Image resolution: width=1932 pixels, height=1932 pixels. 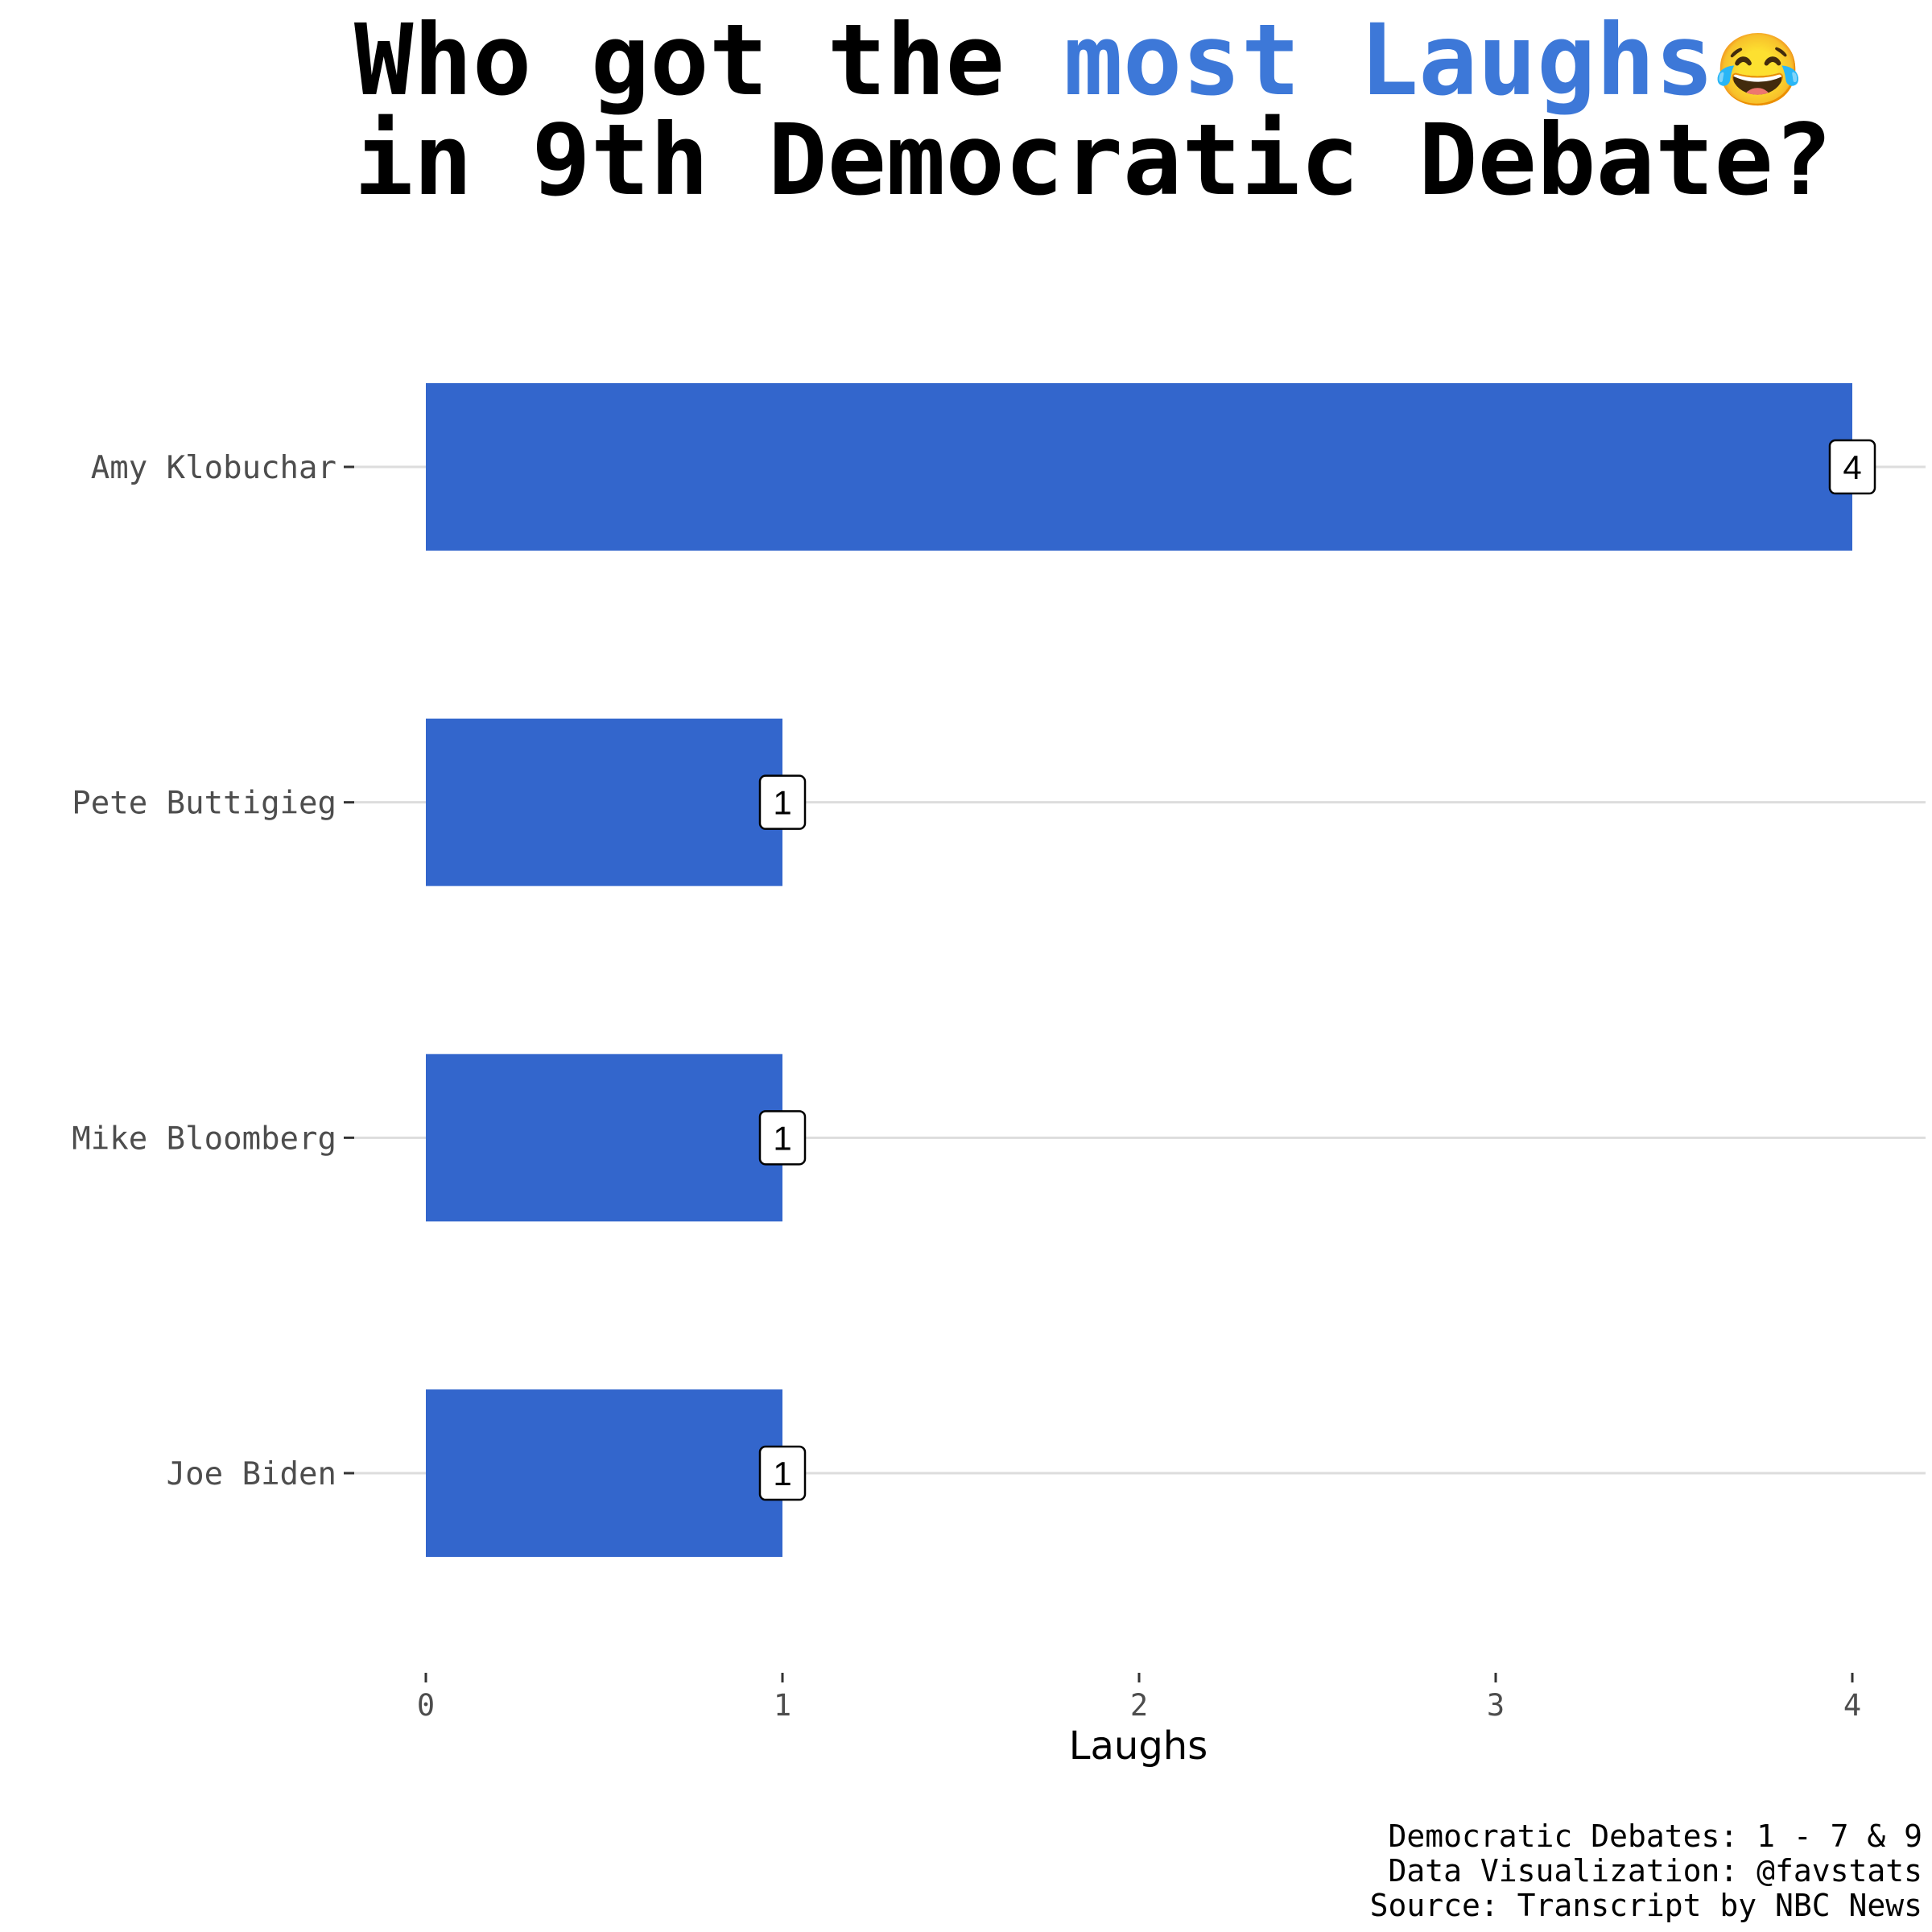 I want to click on caption-line-1: Democratic Debates: 1 - 7 & 9, so click(x=1655, y=1836).